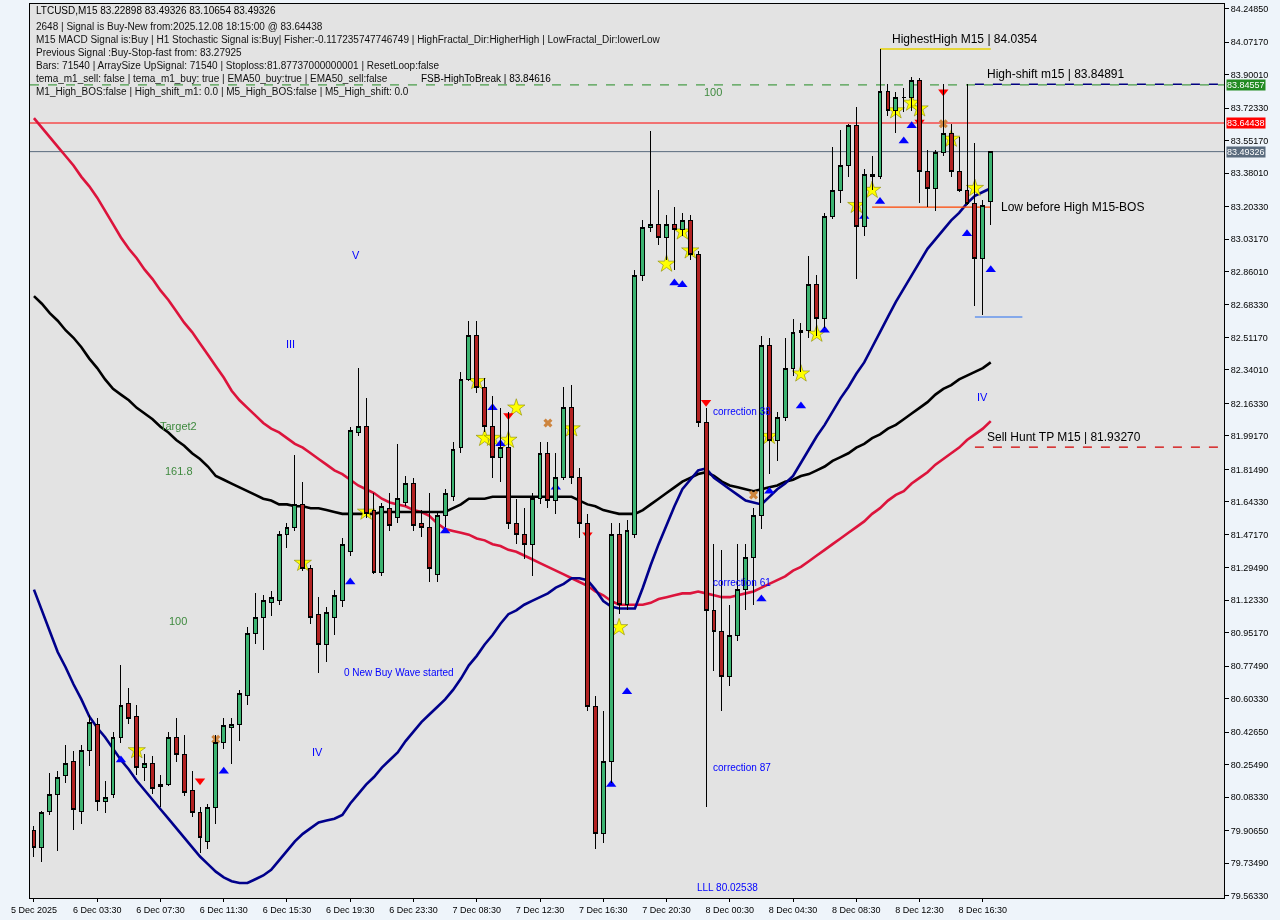  What do you see at coordinates (1249, 436) in the screenshot?
I see `y-tick-label: 81.99170` at bounding box center [1249, 436].